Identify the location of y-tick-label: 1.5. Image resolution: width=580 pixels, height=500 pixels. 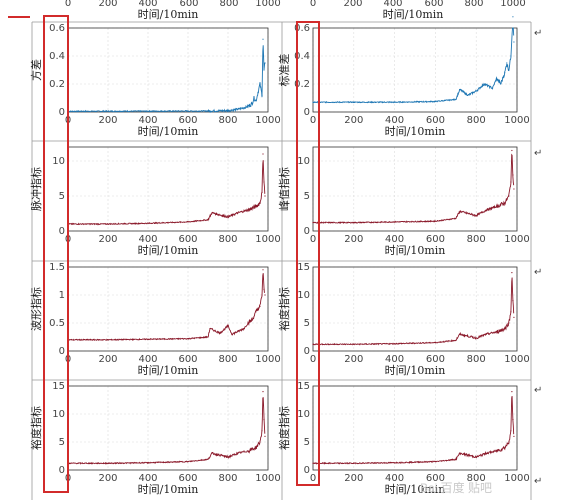
(57, 267).